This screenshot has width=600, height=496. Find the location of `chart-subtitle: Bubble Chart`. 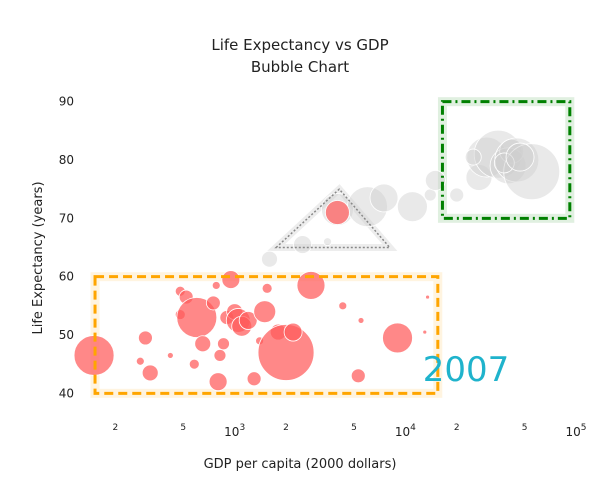

chart-subtitle: Bubble Chart is located at coordinates (300, 67).